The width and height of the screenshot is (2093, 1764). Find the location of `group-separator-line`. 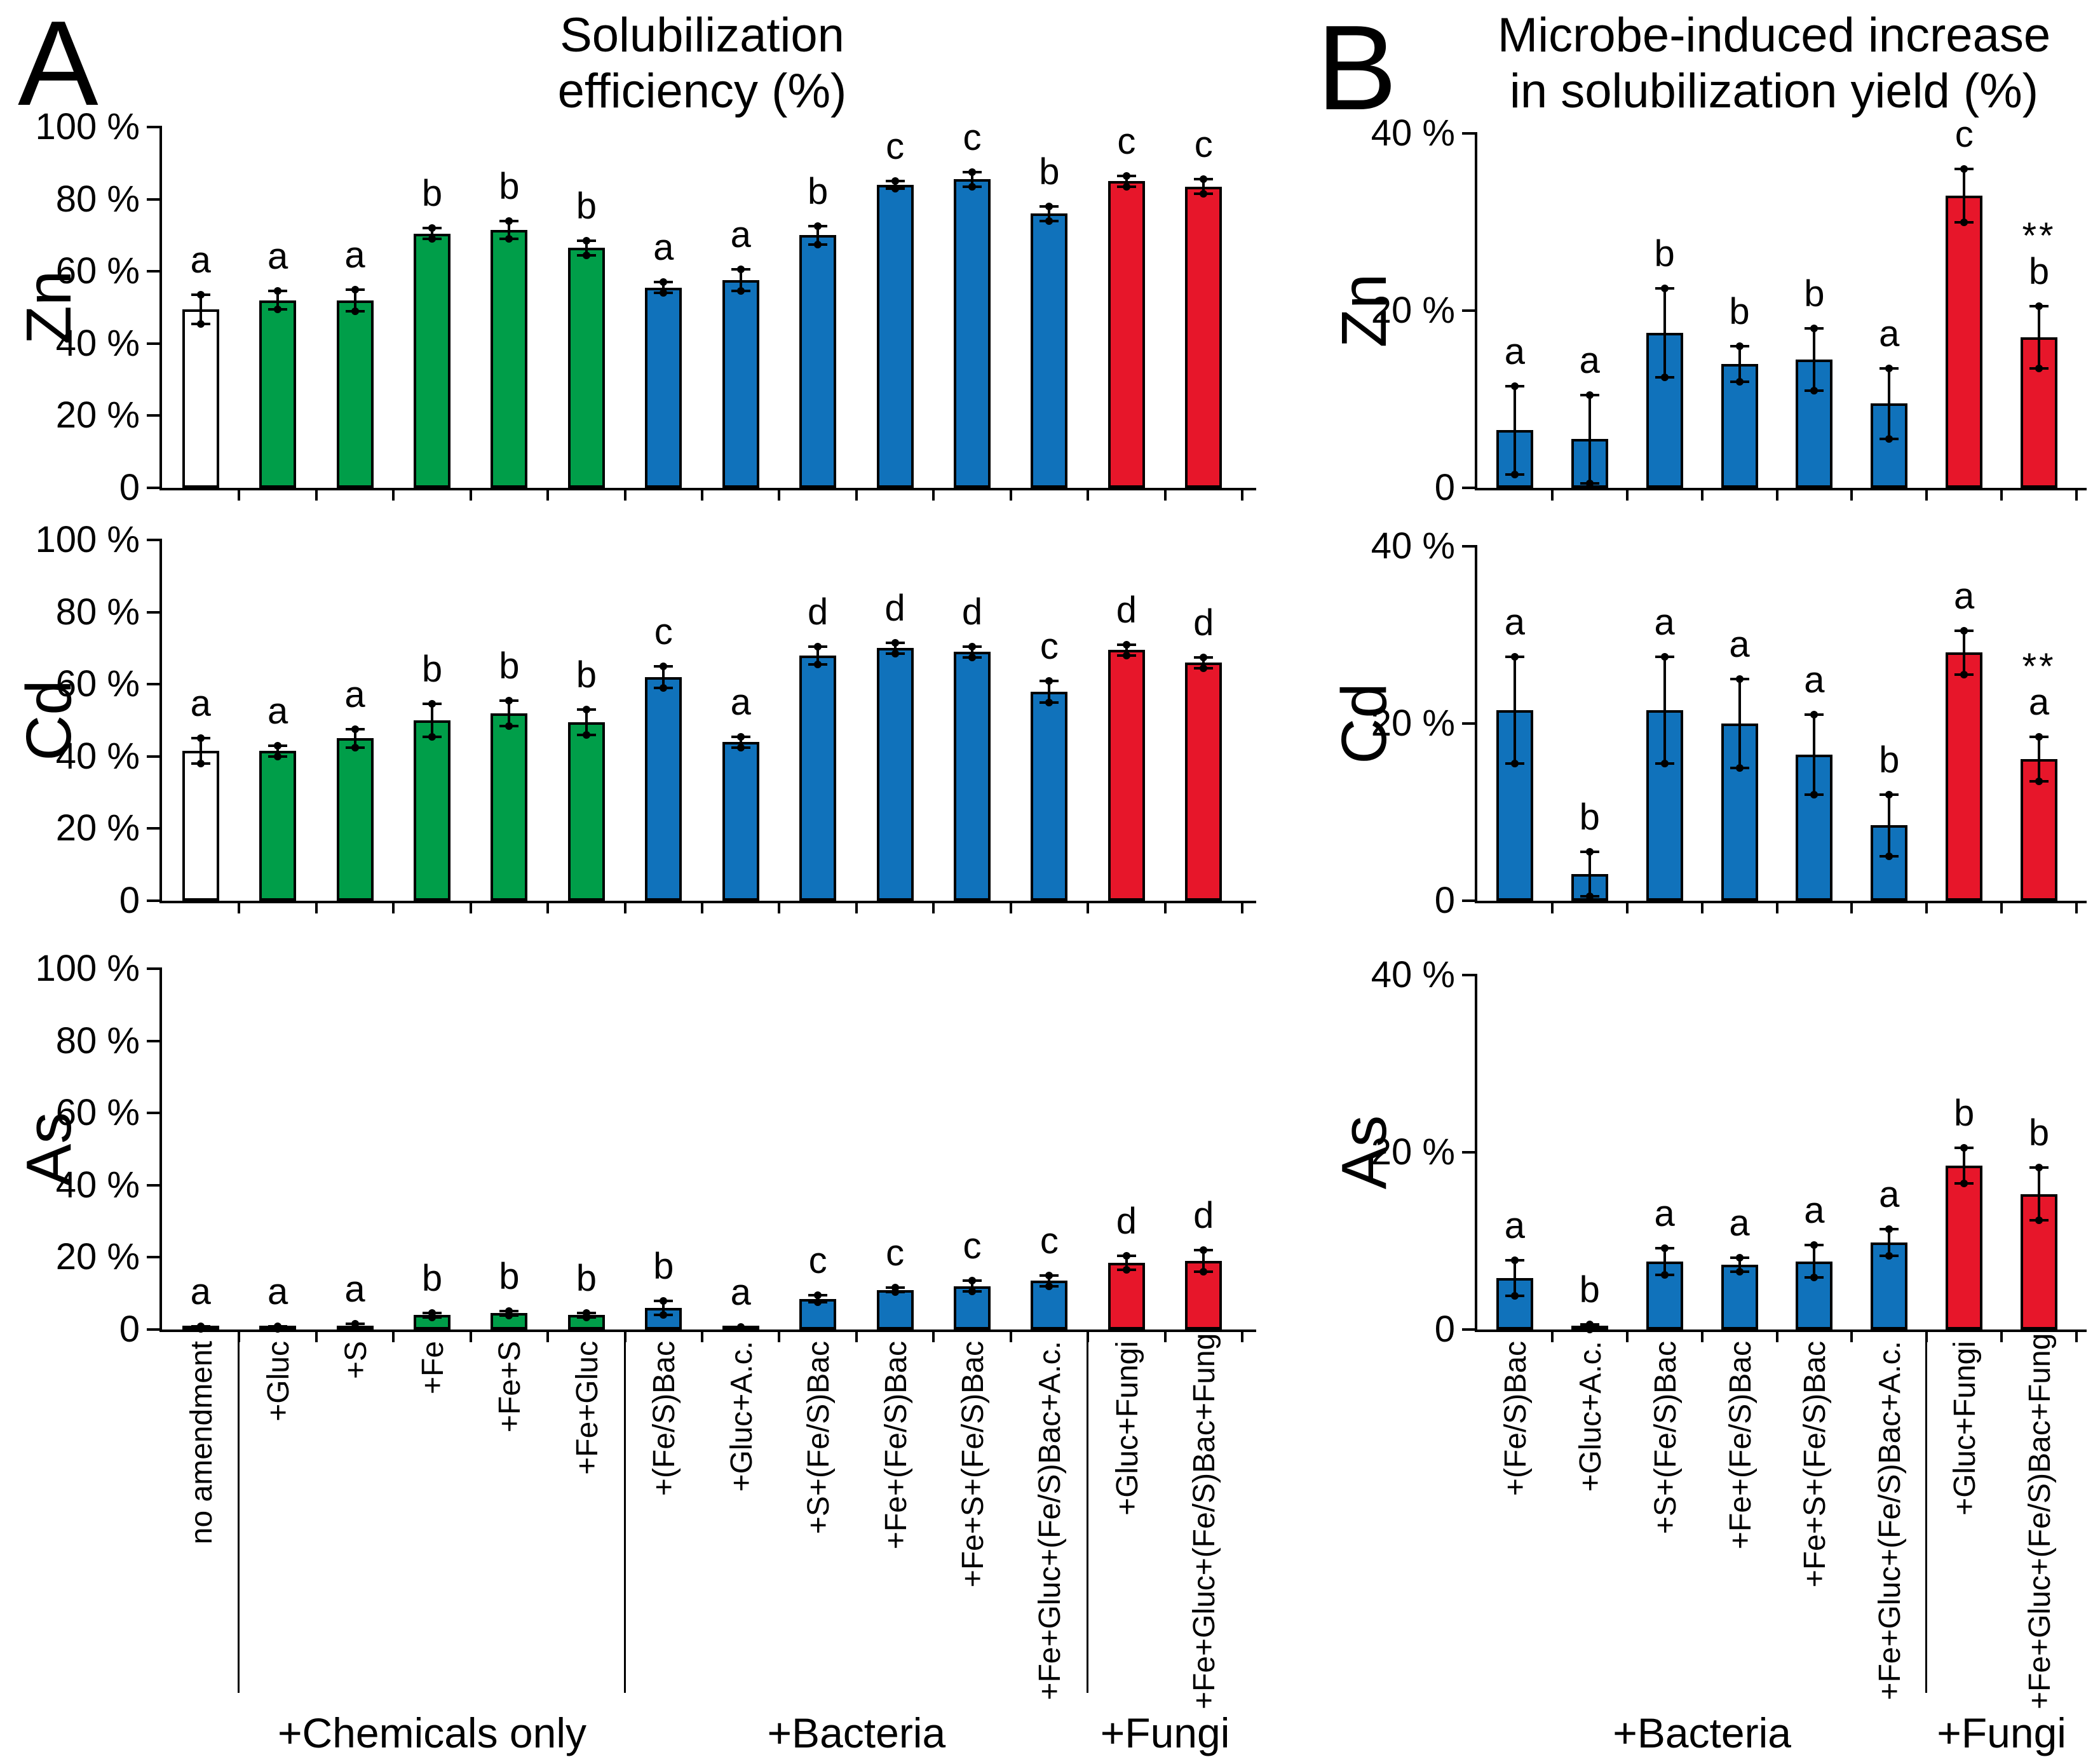

group-separator-line is located at coordinates (1088, 1515).